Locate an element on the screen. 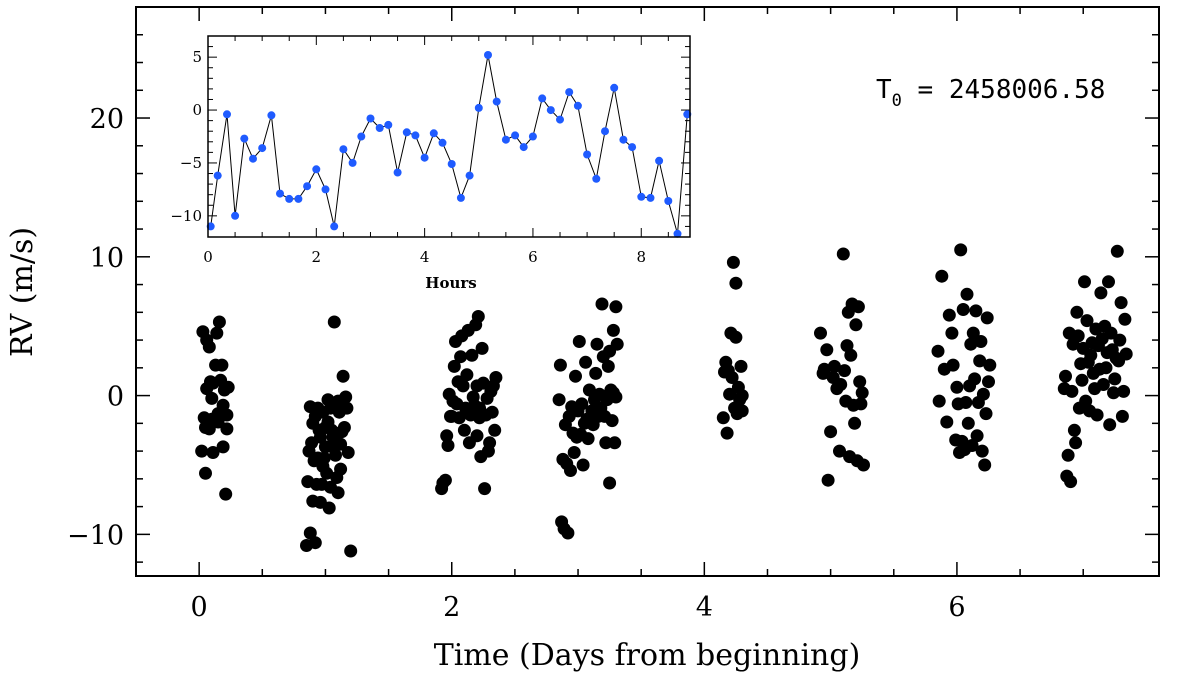 Image resolution: width=1200 pixels, height=674 pixels. epoch-annotation-sub: 0 is located at coordinates (897, 101).